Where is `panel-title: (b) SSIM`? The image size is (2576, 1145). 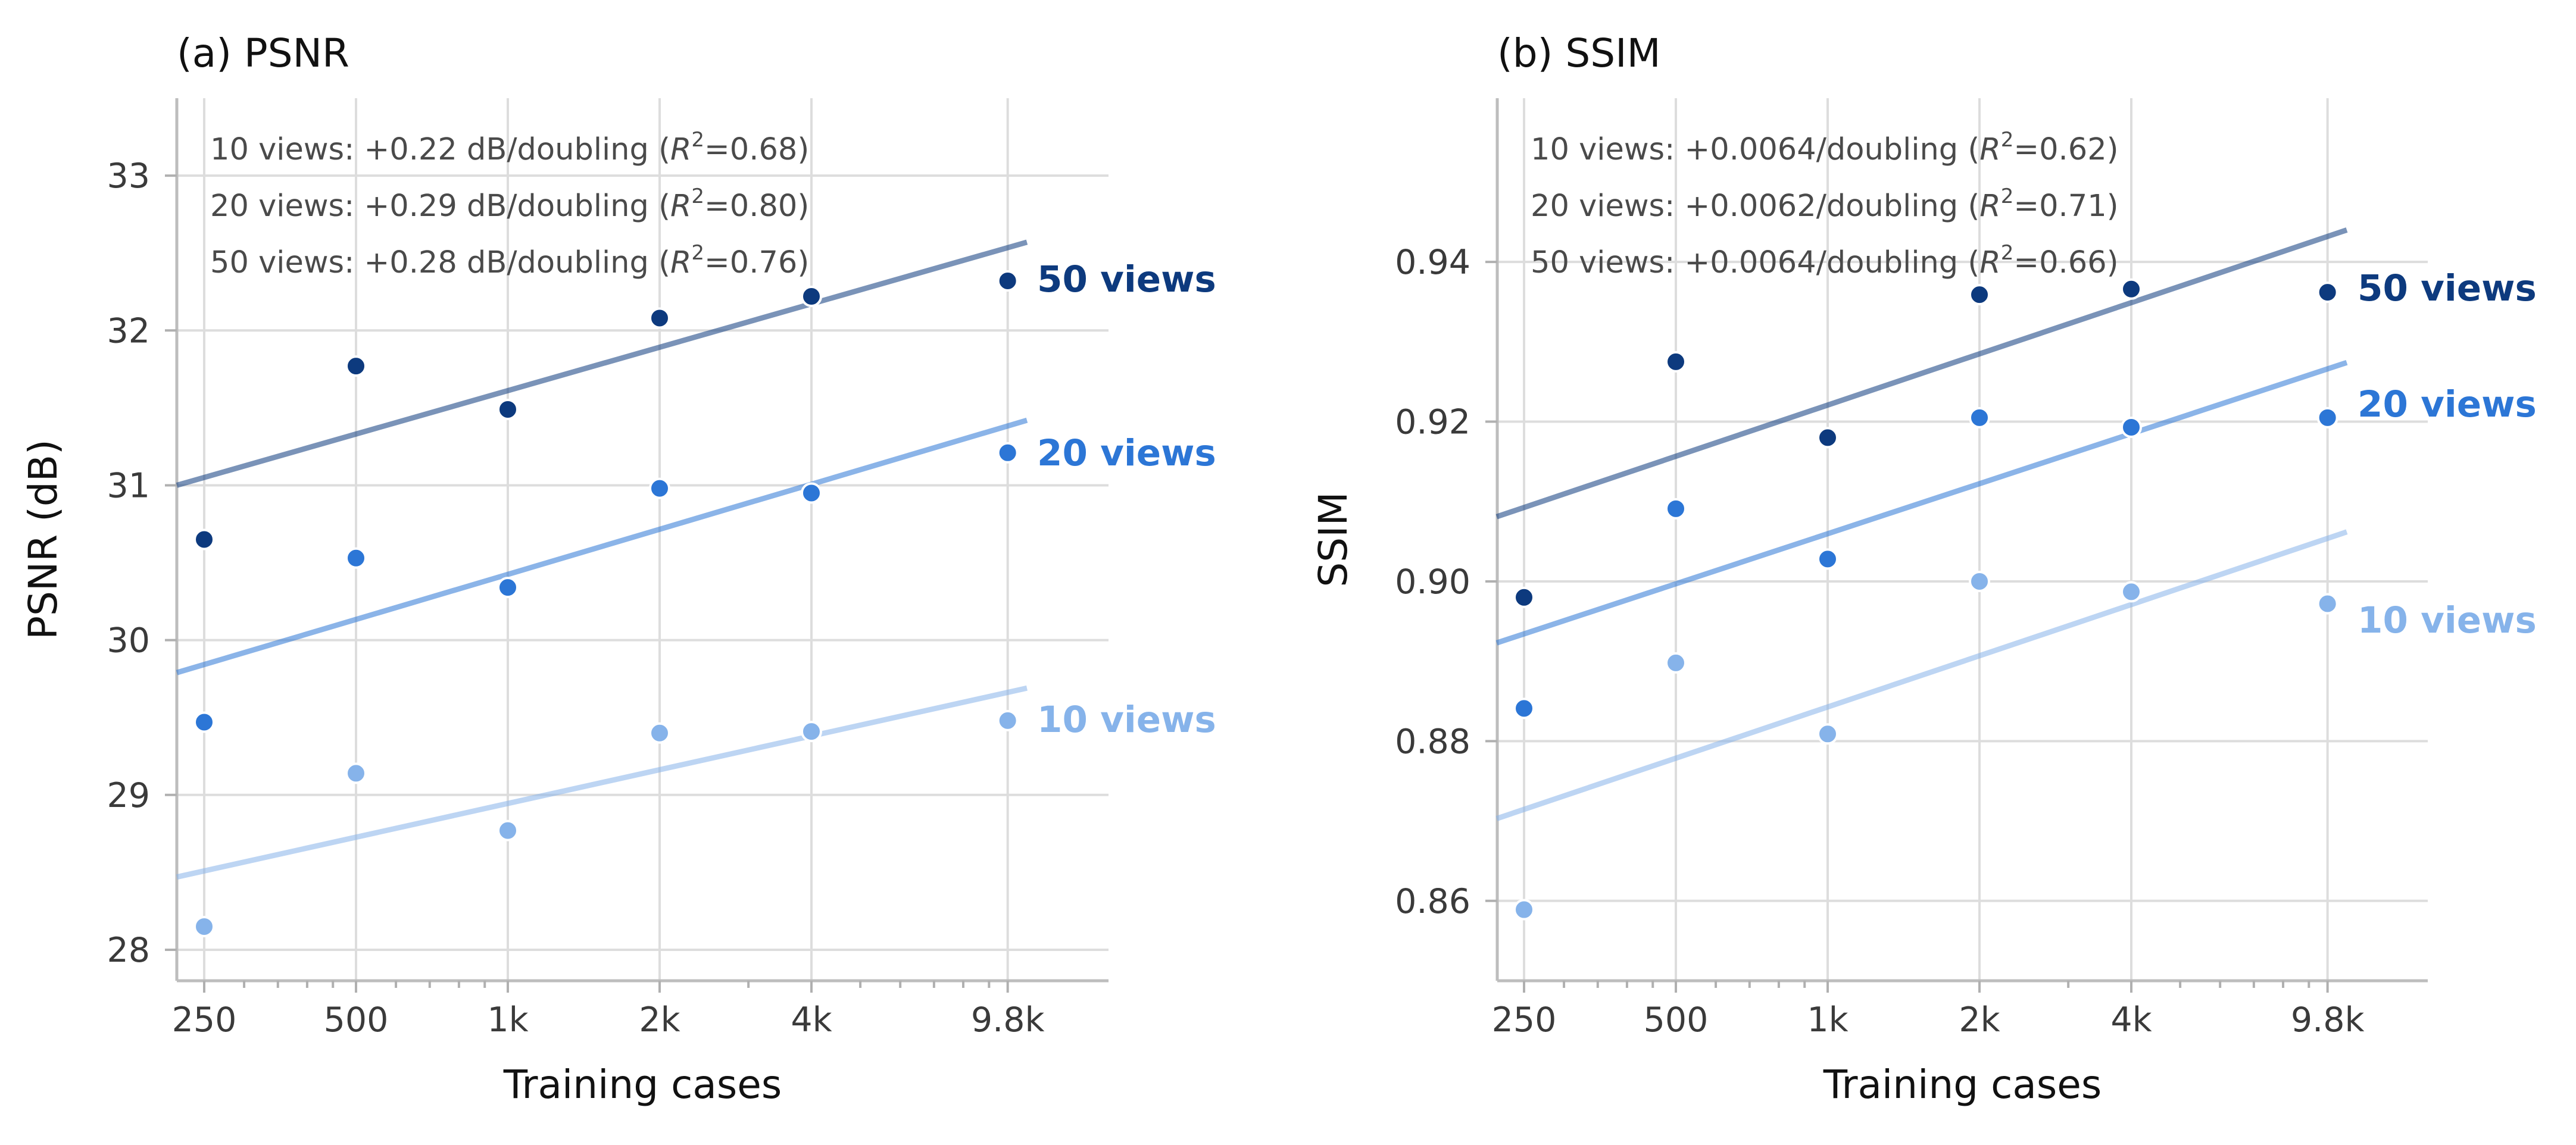 panel-title: (b) SSIM is located at coordinates (1579, 53).